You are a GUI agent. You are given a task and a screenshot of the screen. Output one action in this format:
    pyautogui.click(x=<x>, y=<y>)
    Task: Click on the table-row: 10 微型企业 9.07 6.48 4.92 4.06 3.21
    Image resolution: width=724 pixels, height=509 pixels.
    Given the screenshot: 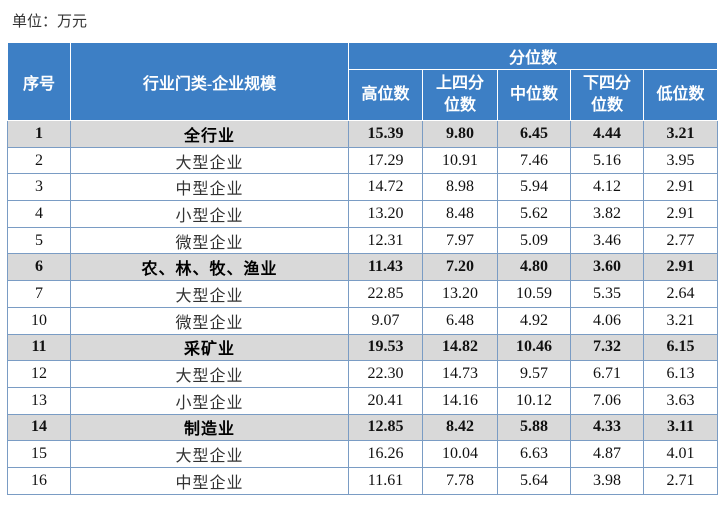 What is the action you would take?
    pyautogui.click(x=363, y=320)
    